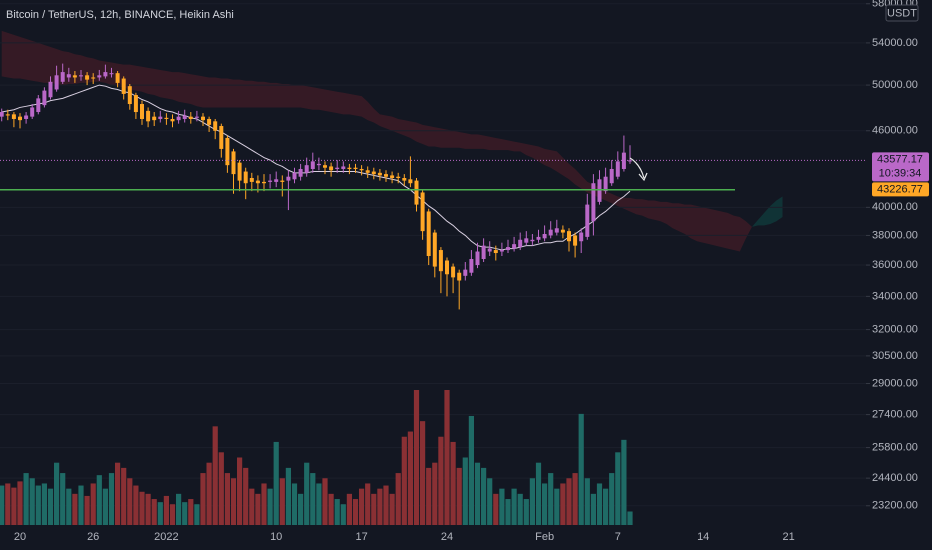 This screenshot has height=550, width=932. I want to click on arrow-annotation, so click(638, 169).